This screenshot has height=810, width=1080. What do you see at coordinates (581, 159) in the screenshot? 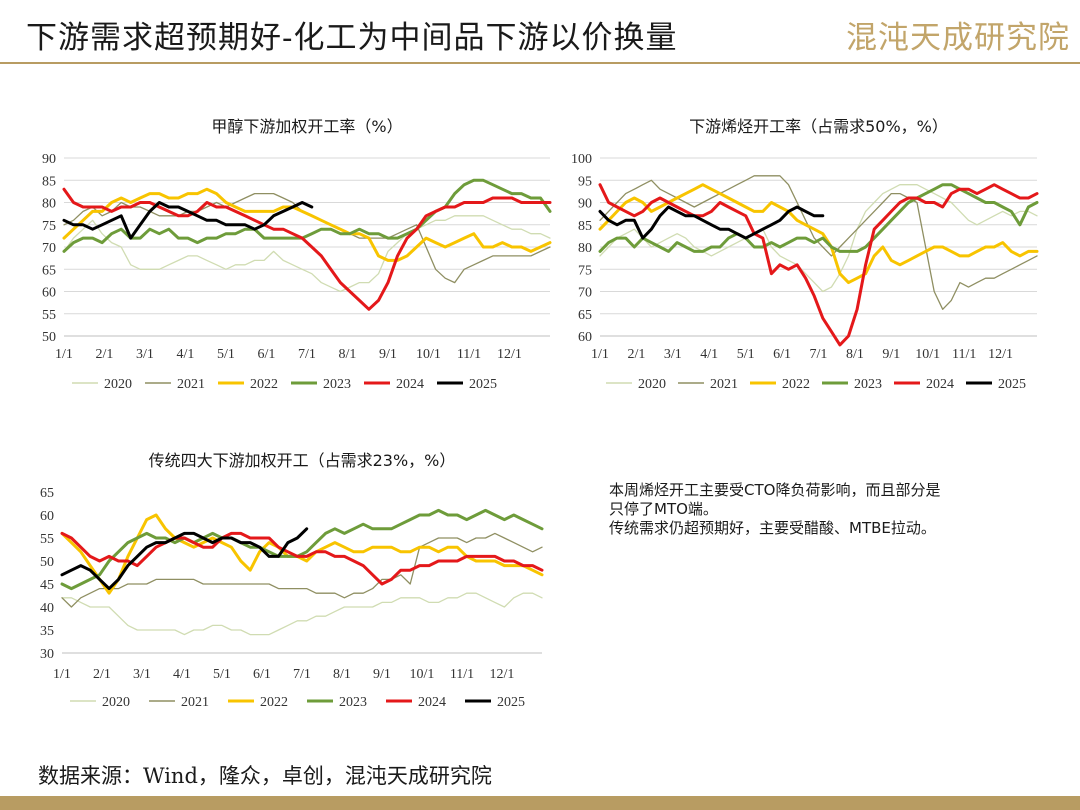
I see `y-tick-label: 100` at bounding box center [581, 159].